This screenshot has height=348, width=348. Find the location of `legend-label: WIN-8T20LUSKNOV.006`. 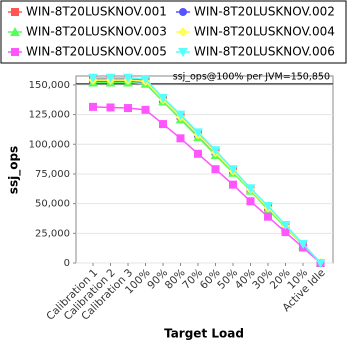

legend-label: WIN-8T20LUSKNOV.006 is located at coordinates (264, 52).